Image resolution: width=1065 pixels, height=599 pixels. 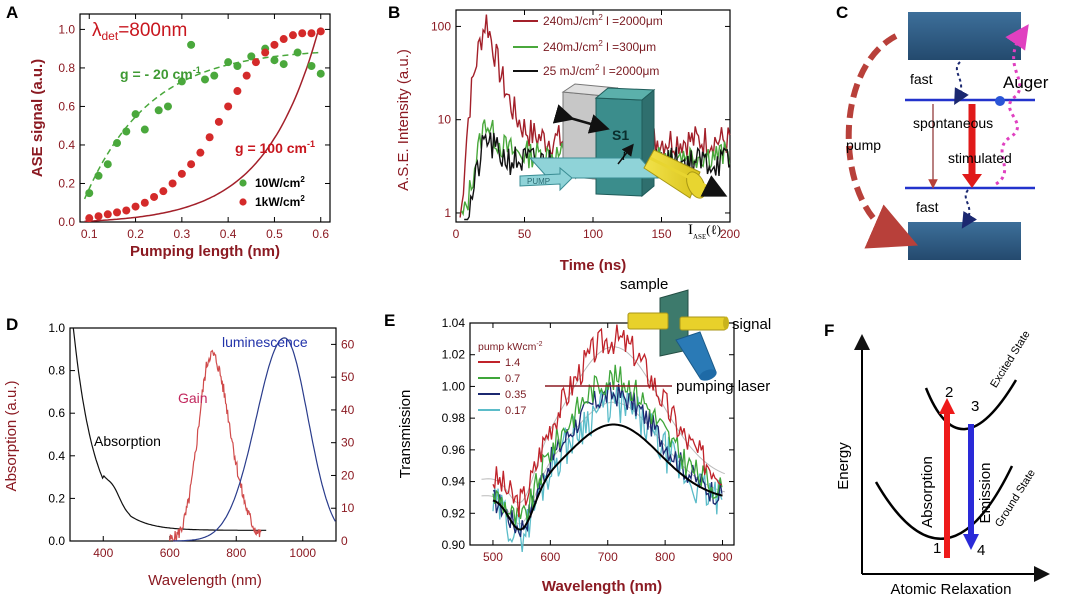 I want to click on b-inset-block-s1, so click(x=619, y=147).